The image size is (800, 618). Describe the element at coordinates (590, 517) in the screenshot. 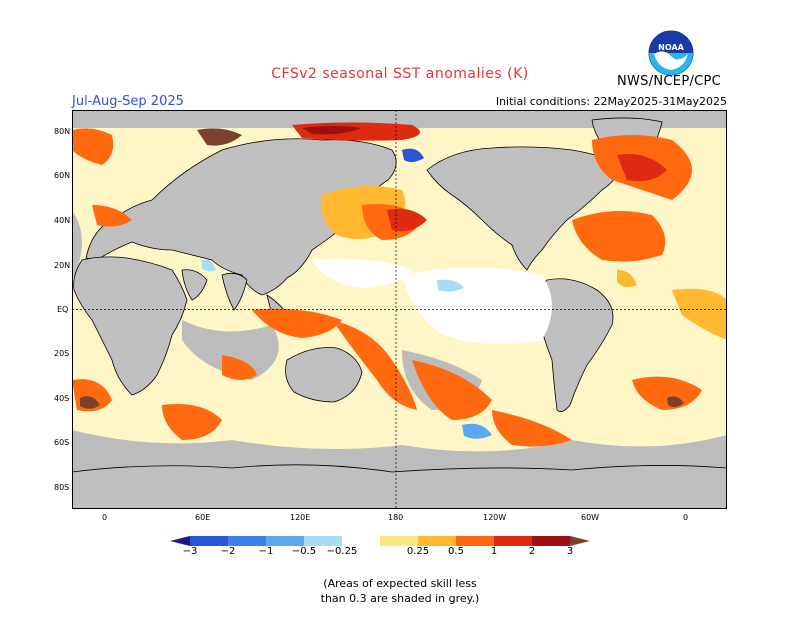

I see `lon-label: 60W` at that location.